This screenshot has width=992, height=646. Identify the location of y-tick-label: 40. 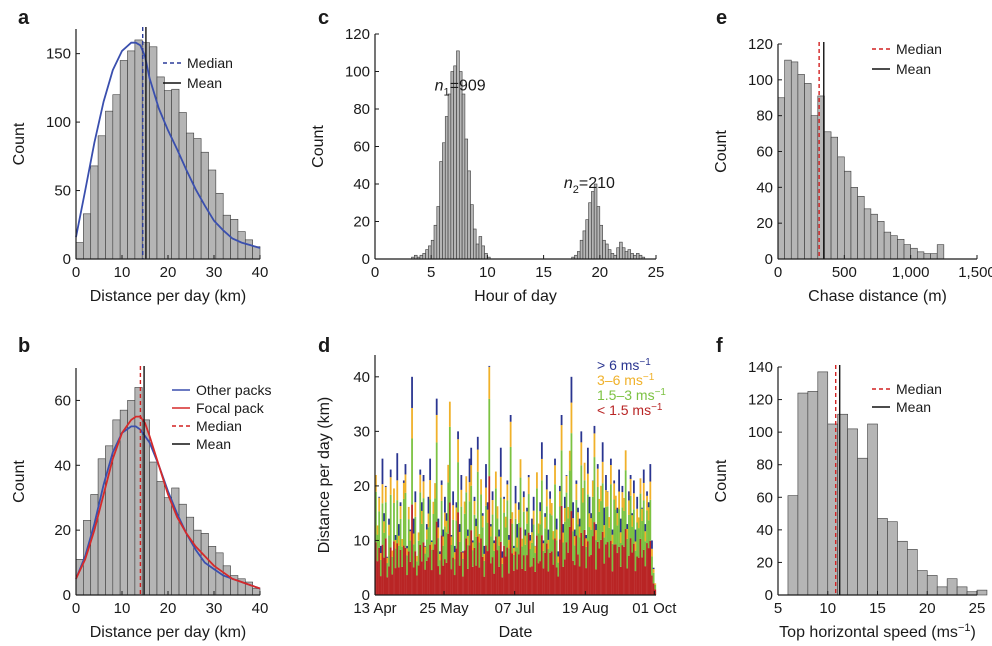
(764, 530).